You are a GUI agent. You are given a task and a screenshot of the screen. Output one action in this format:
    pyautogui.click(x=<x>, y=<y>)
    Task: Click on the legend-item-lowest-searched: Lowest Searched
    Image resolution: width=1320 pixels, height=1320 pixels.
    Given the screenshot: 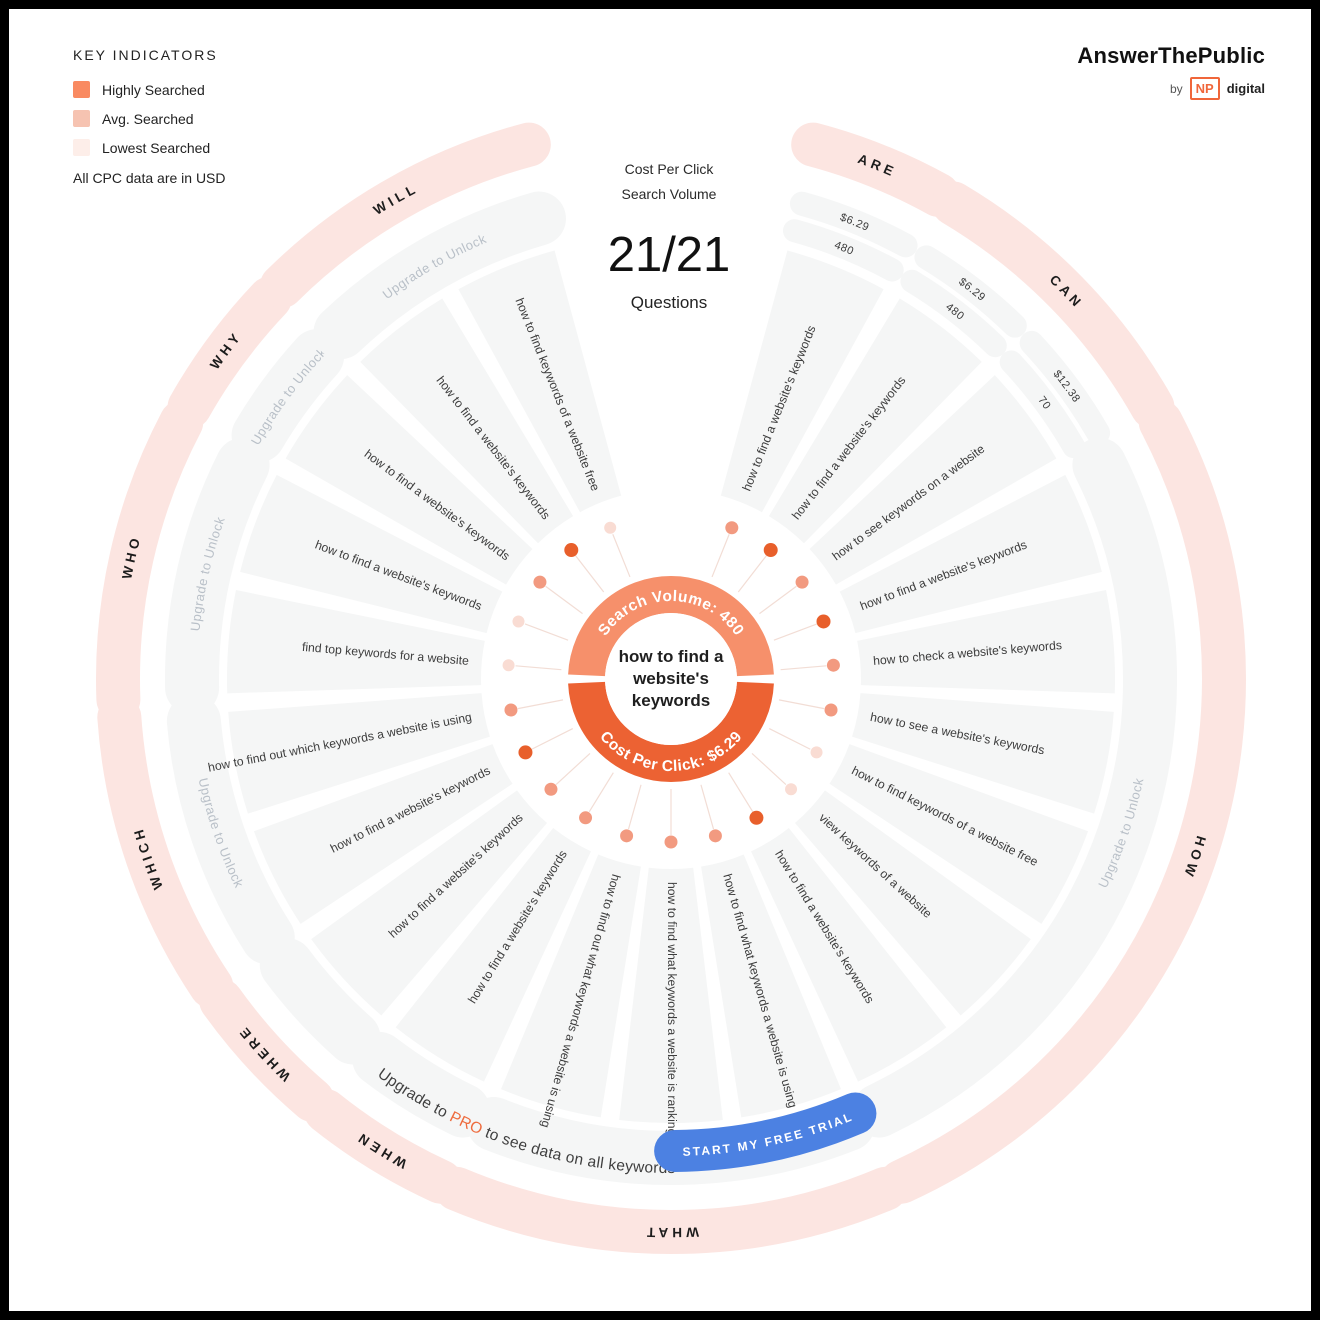 What is the action you would take?
    pyautogui.click(x=149, y=147)
    